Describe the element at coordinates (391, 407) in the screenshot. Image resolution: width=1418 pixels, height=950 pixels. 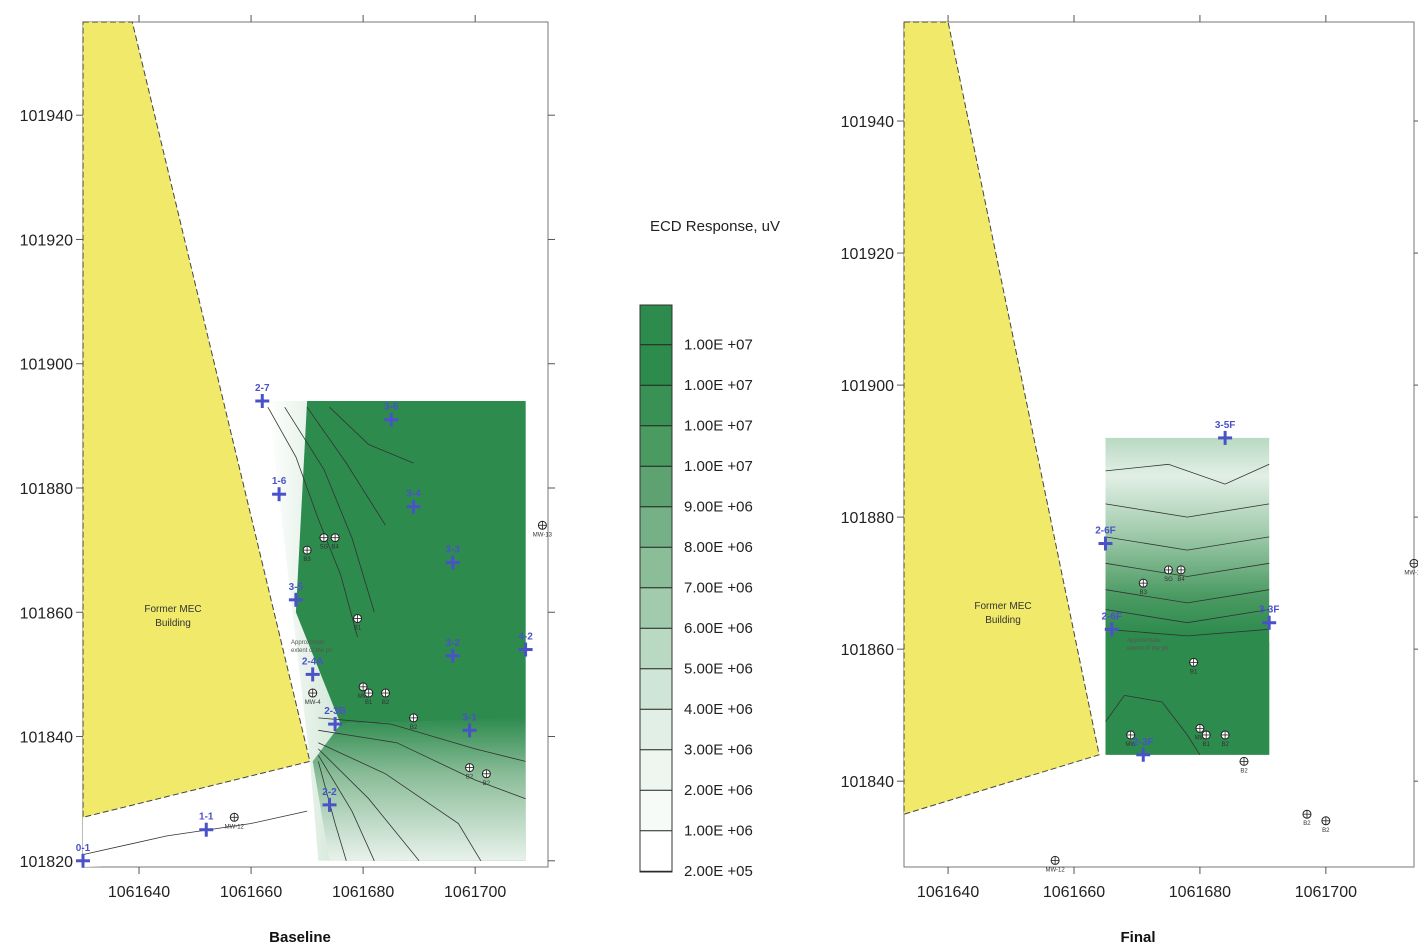
I see `sample-point-label: 3-6` at that location.